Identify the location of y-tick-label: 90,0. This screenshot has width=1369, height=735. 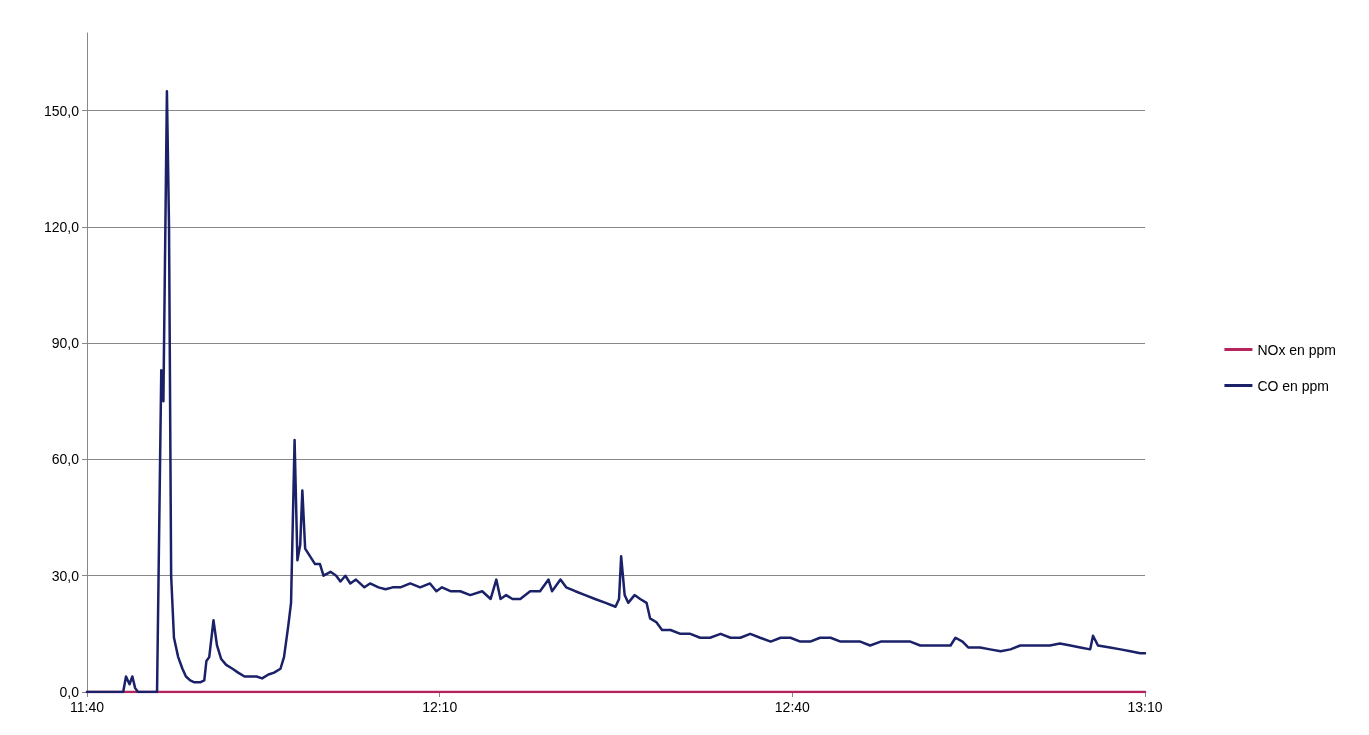
(65, 343).